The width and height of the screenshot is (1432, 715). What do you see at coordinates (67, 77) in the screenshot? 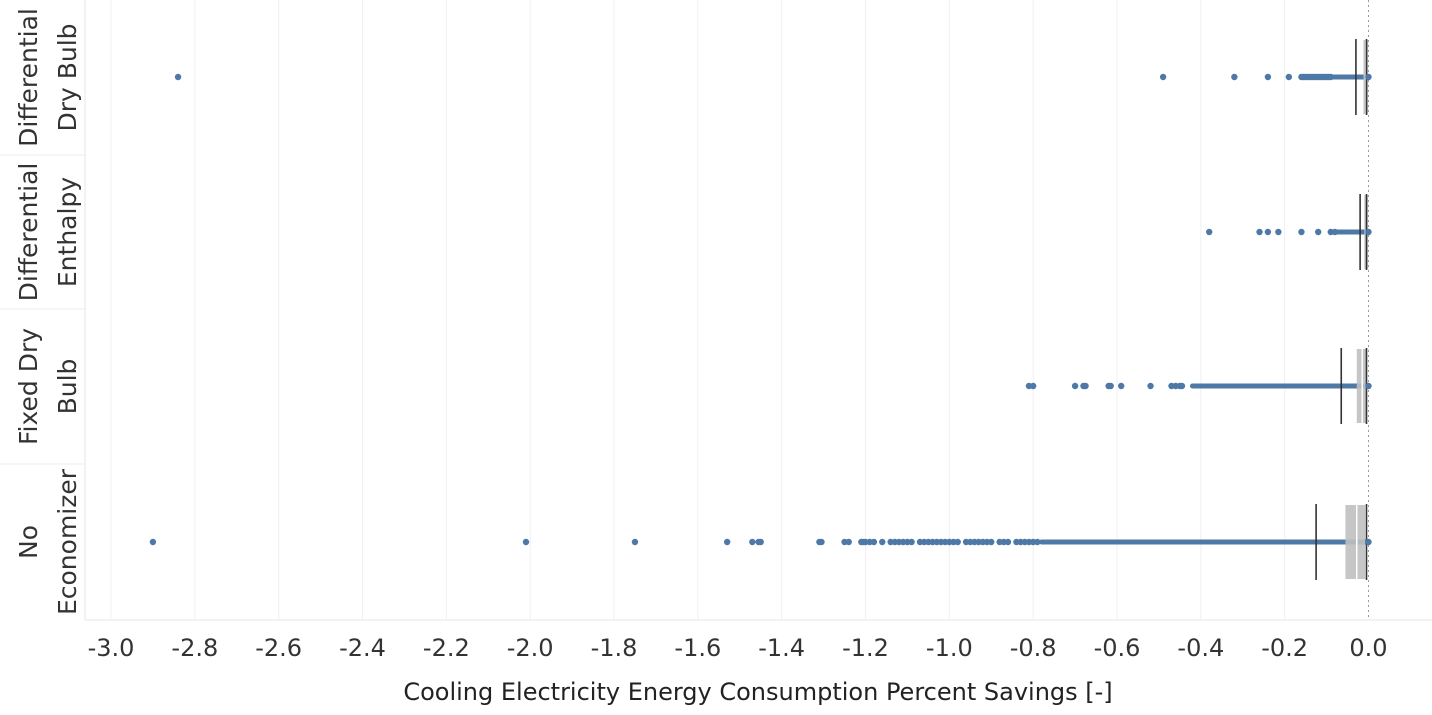
I see `category-label-line: Dry Bulb` at bounding box center [67, 77].